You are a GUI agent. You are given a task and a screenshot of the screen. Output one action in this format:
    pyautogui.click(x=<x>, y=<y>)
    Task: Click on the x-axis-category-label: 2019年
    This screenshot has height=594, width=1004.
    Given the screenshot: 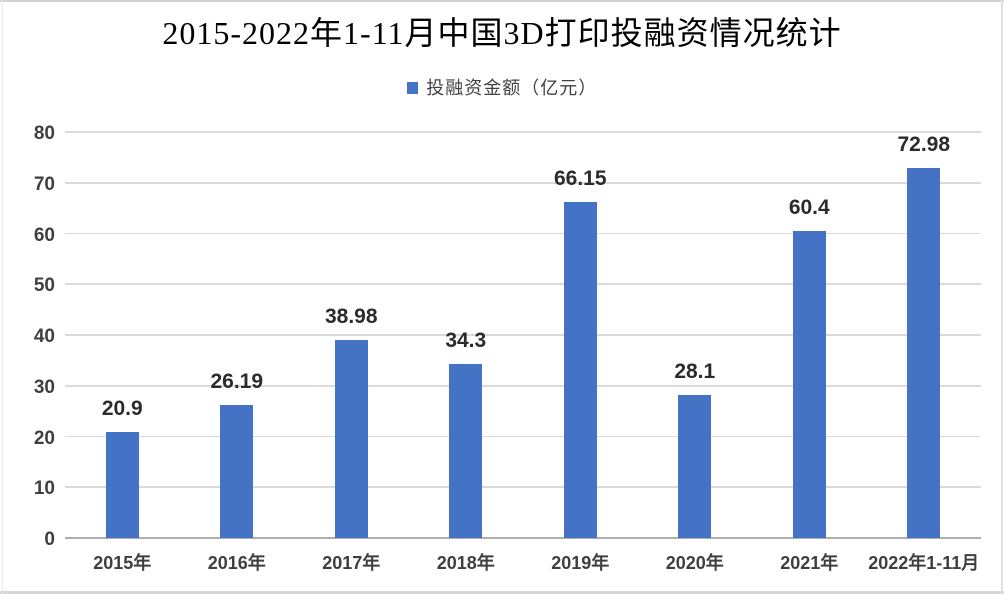 What is the action you would take?
    pyautogui.click(x=580, y=563)
    